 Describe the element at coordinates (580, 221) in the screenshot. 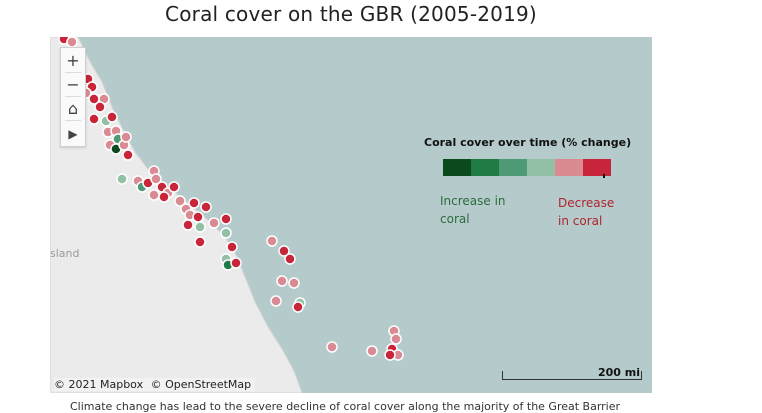

I see `legend-decrease-line-2: in coral` at that location.